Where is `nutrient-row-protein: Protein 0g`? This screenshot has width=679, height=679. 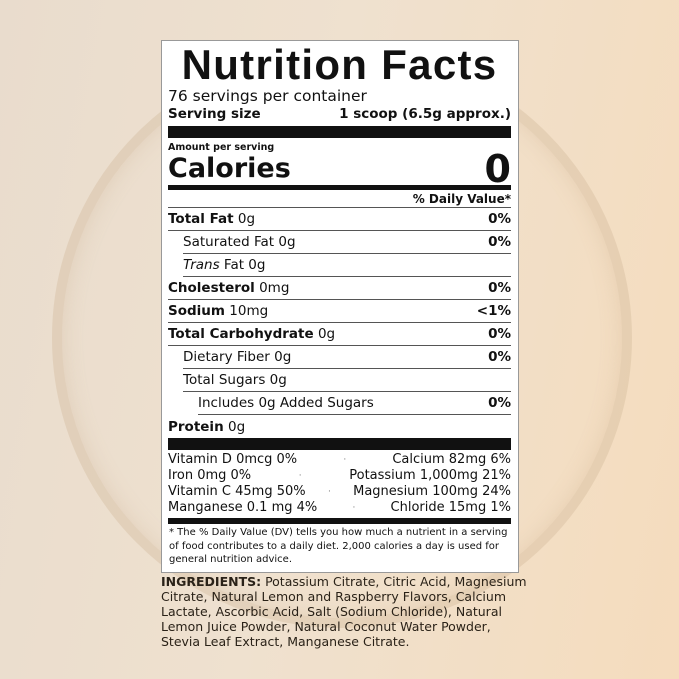
nutrient-row-protein: Protein 0g is located at coordinates (207, 426).